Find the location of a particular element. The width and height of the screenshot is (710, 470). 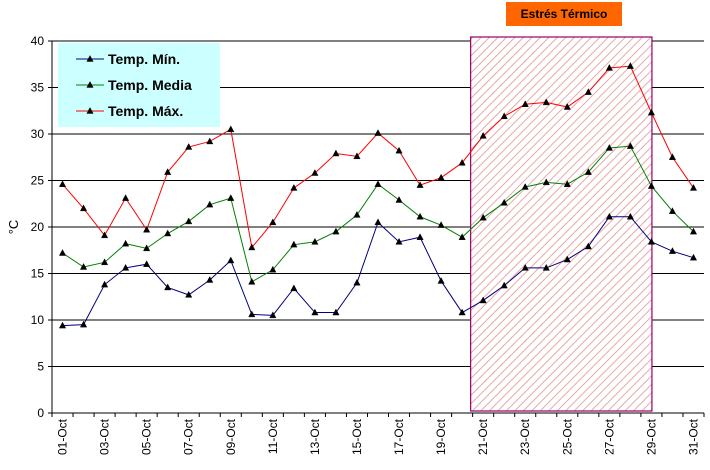

banner-label: Estrés Térmico is located at coordinates (564, 14).